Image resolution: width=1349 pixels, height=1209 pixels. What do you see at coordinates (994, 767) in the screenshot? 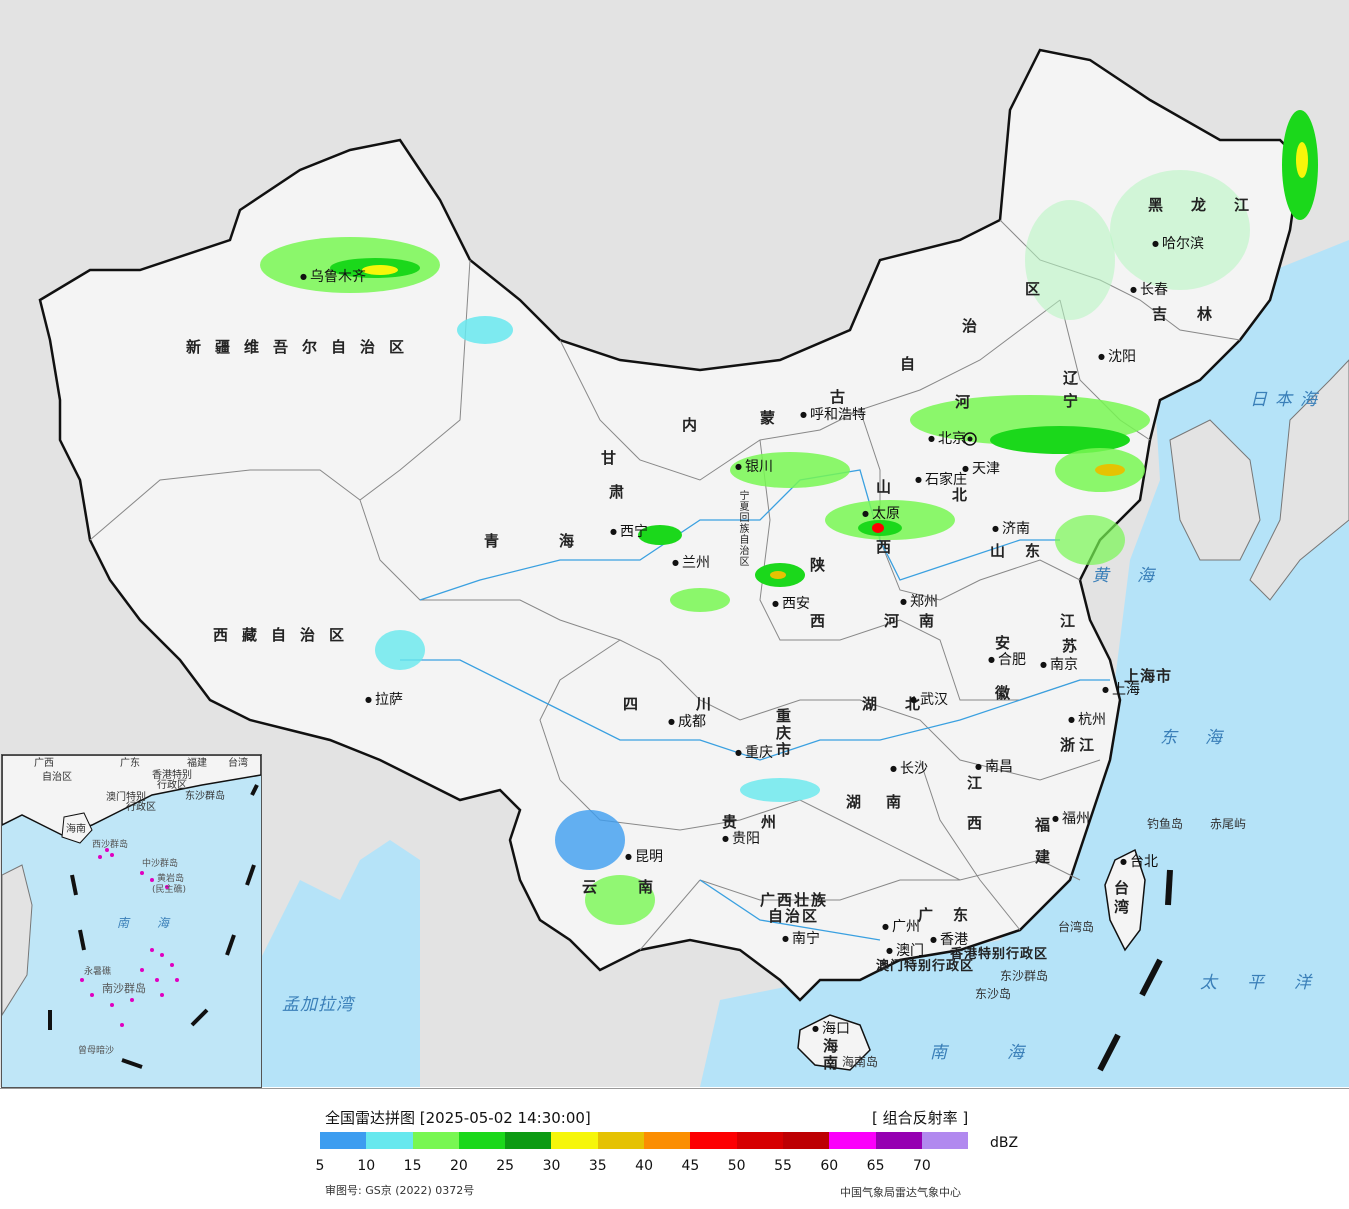
I see `city-nanchang: 南昌` at bounding box center [994, 767].